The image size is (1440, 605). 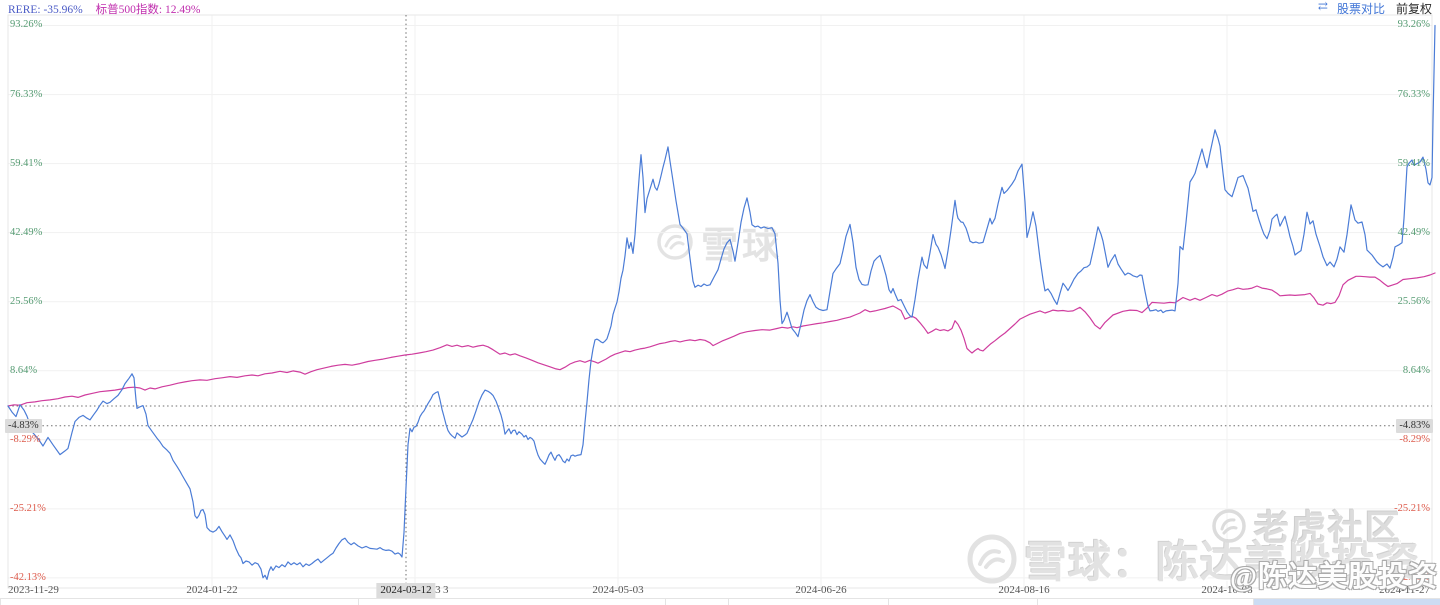 I want to click on crosshair-date-label: 2024-03-12, so click(x=406, y=590).